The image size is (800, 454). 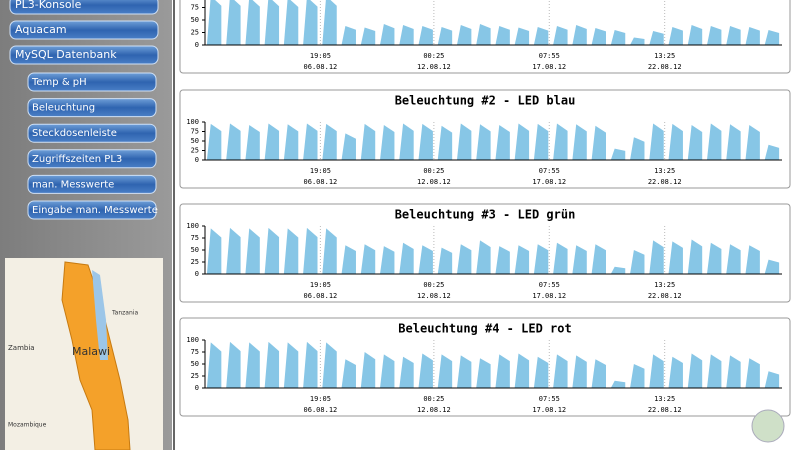 I want to click on map-label: Malawi, so click(x=91, y=351).